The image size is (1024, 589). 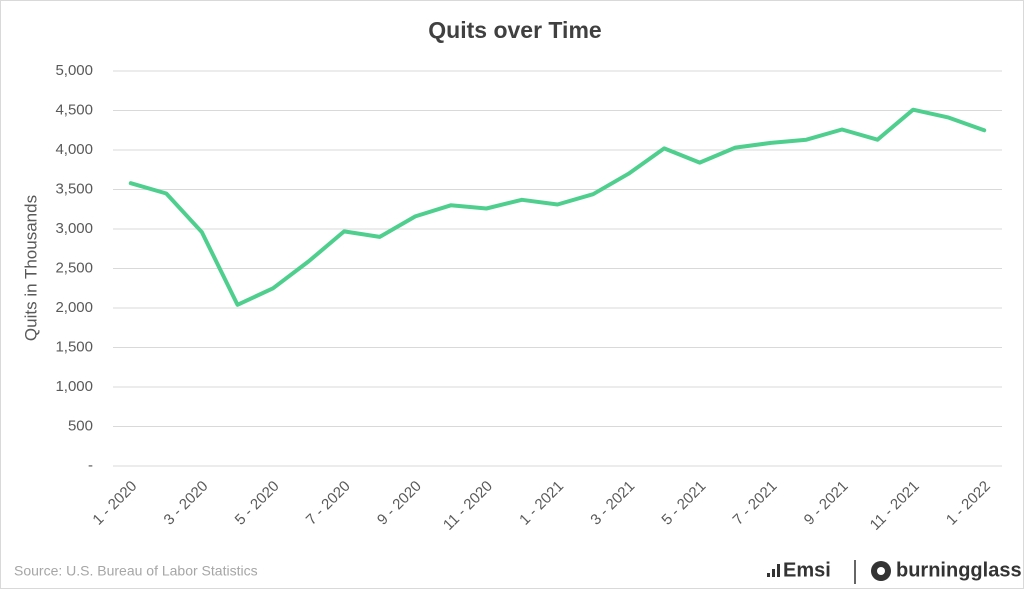 What do you see at coordinates (136, 571) in the screenshot?
I see `source-note: Source: U.S. Bureau of Labor Statistics` at bounding box center [136, 571].